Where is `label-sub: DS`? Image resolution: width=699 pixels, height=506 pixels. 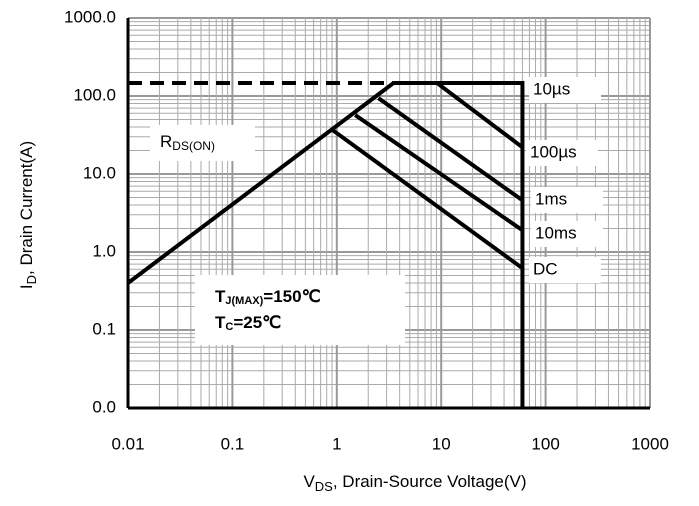
label-sub: DS is located at coordinates (324, 486).